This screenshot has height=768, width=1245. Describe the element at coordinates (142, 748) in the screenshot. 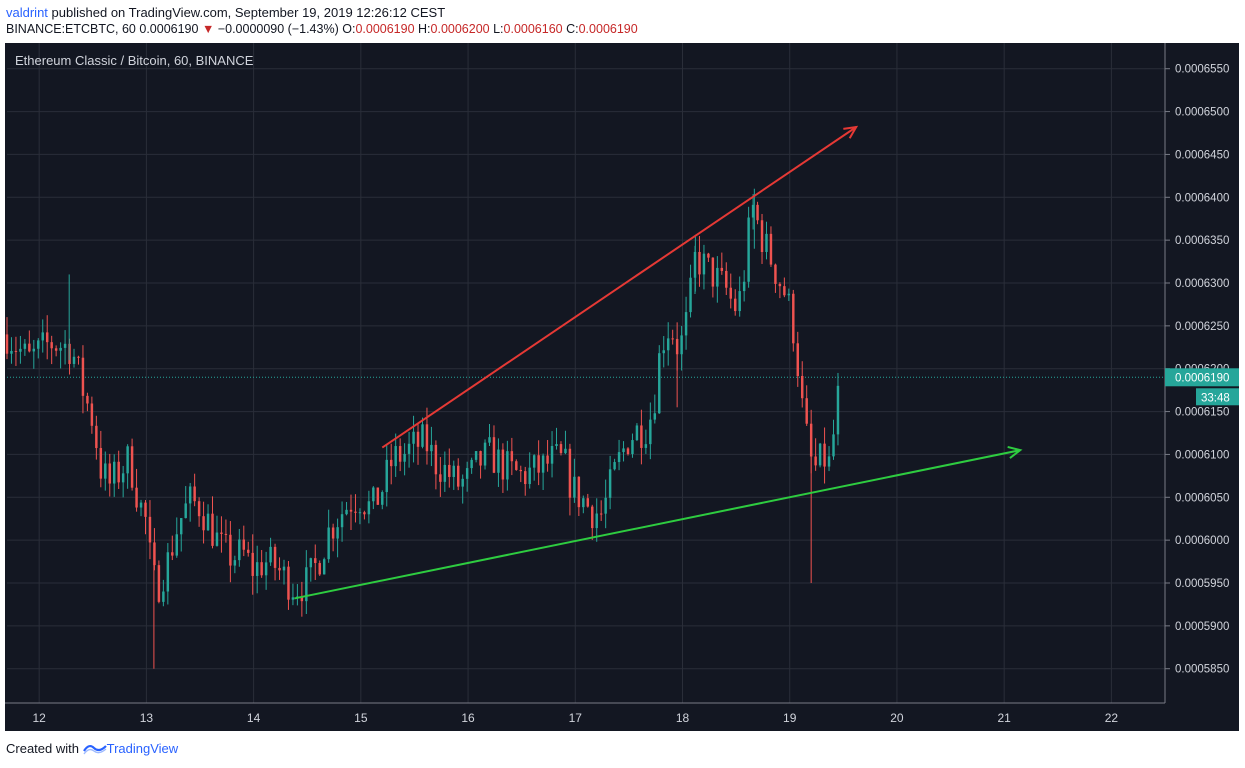

I see `tradingview-link: TradingView` at that location.